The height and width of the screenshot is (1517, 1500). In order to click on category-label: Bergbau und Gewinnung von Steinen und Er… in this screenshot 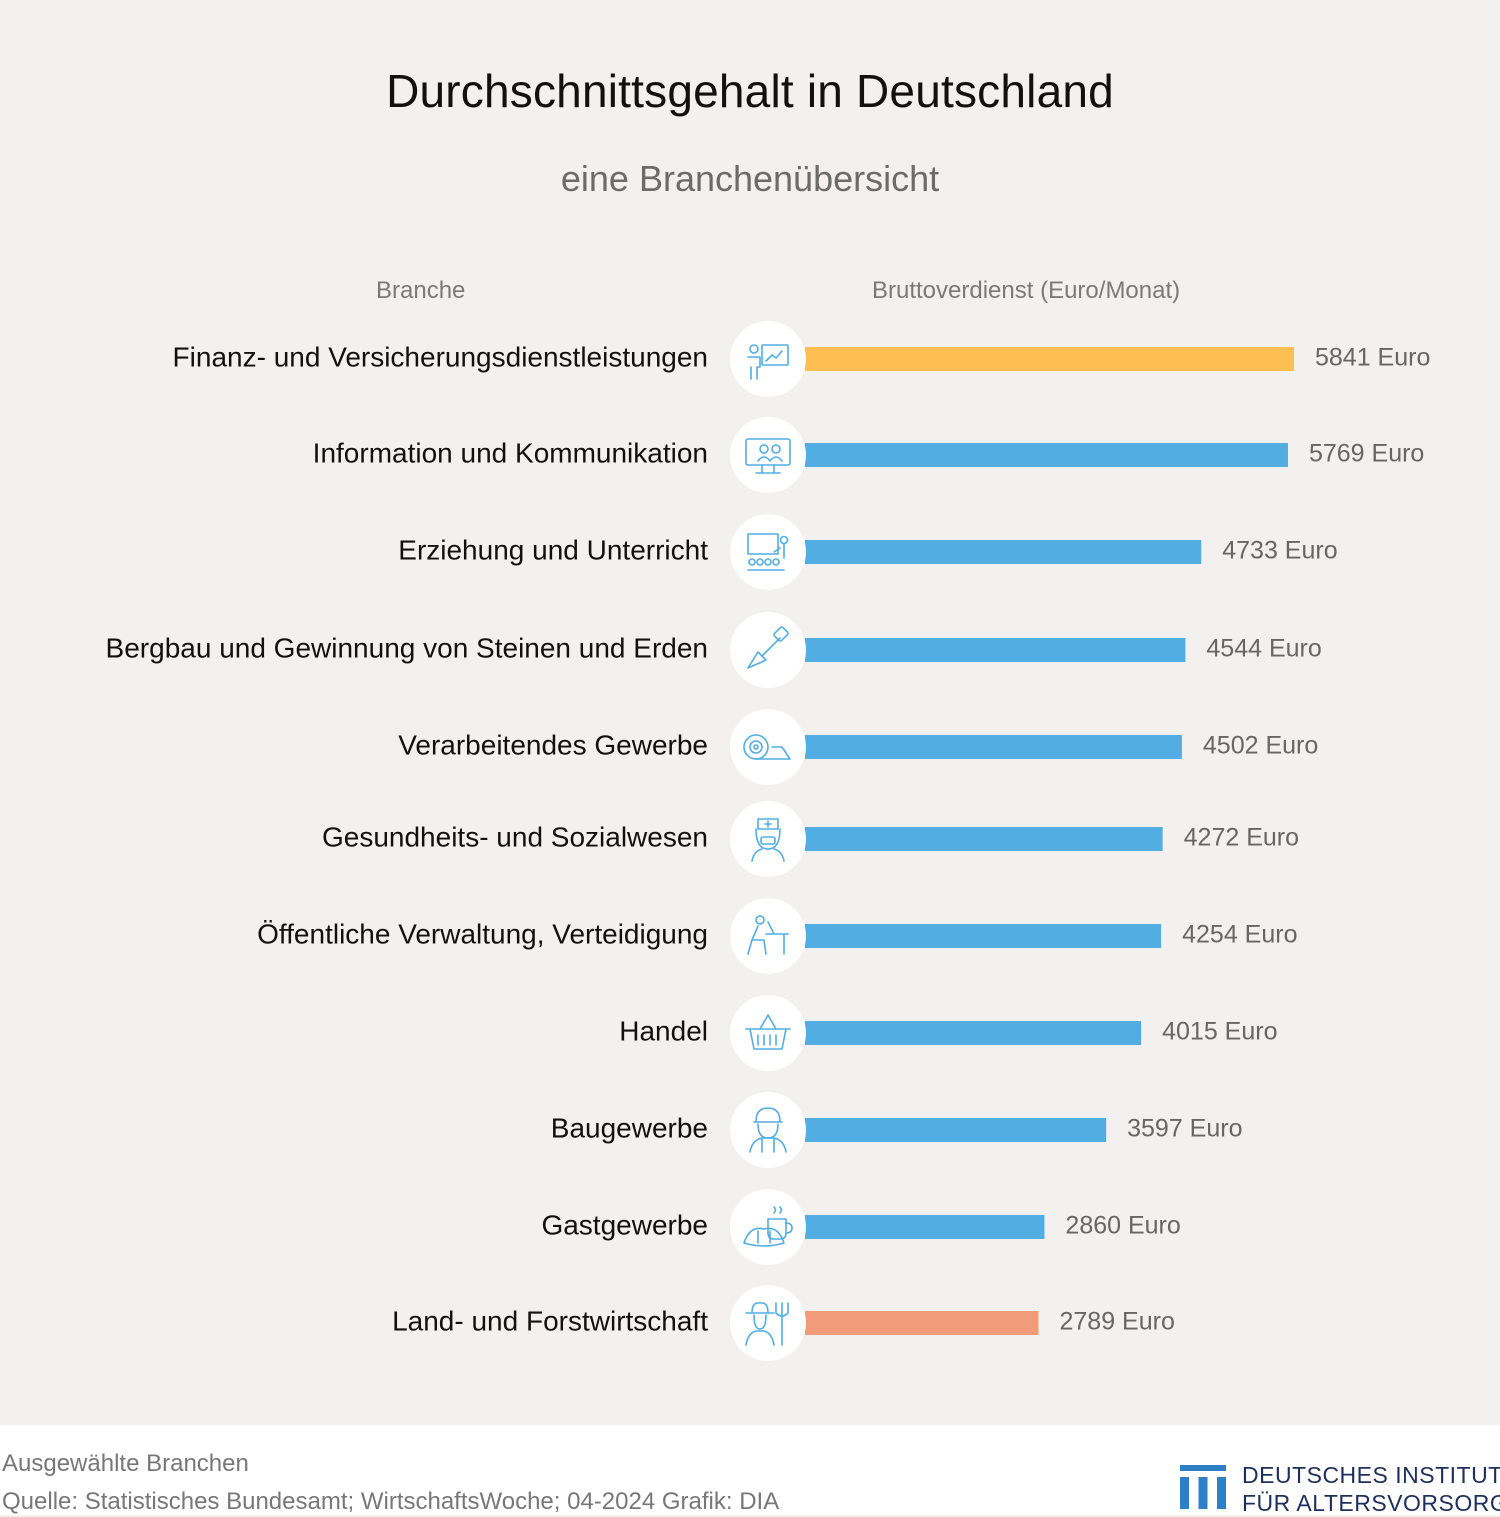, I will do `click(407, 647)`.